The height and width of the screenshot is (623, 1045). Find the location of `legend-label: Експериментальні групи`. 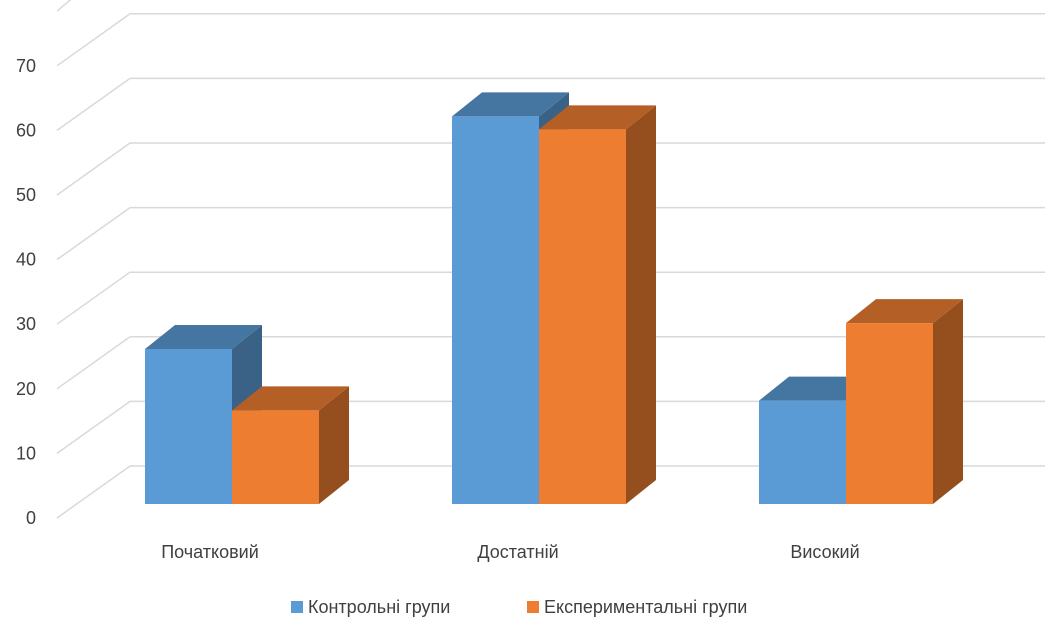

legend-label: Експериментальні групи is located at coordinates (645, 607).